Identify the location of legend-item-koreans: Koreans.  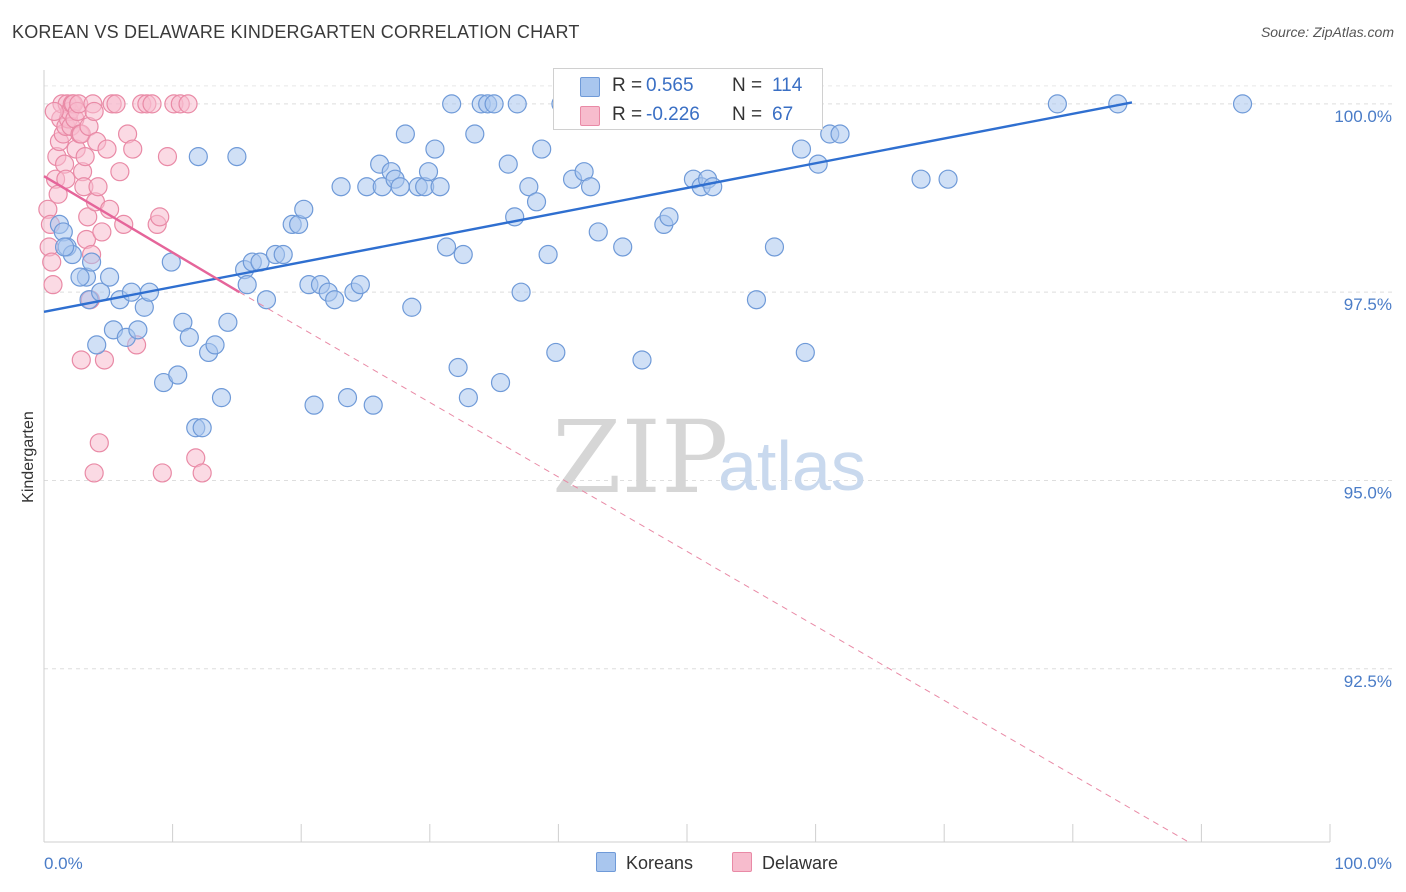
(644, 863).